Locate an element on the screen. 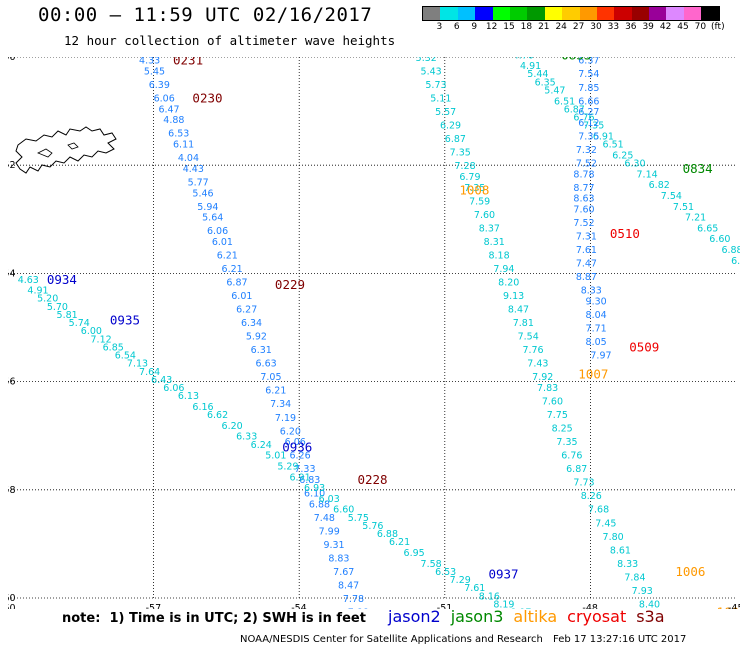  wave-height-value: 7.47 is located at coordinates (586, 264).